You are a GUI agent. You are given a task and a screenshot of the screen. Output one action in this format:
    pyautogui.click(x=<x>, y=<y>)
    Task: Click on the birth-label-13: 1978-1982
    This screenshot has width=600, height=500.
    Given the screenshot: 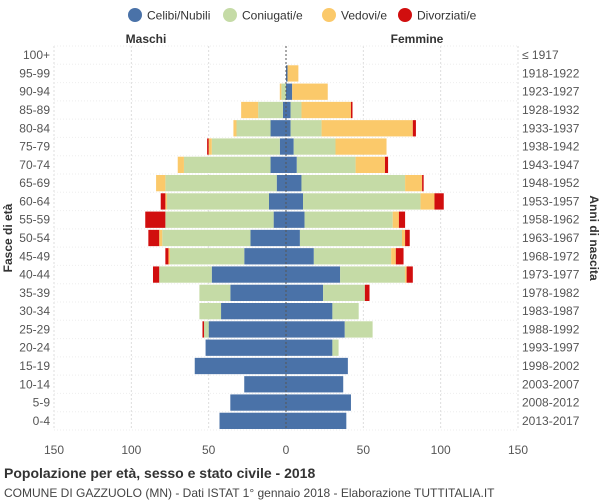 What is the action you would take?
    pyautogui.click(x=551, y=293)
    